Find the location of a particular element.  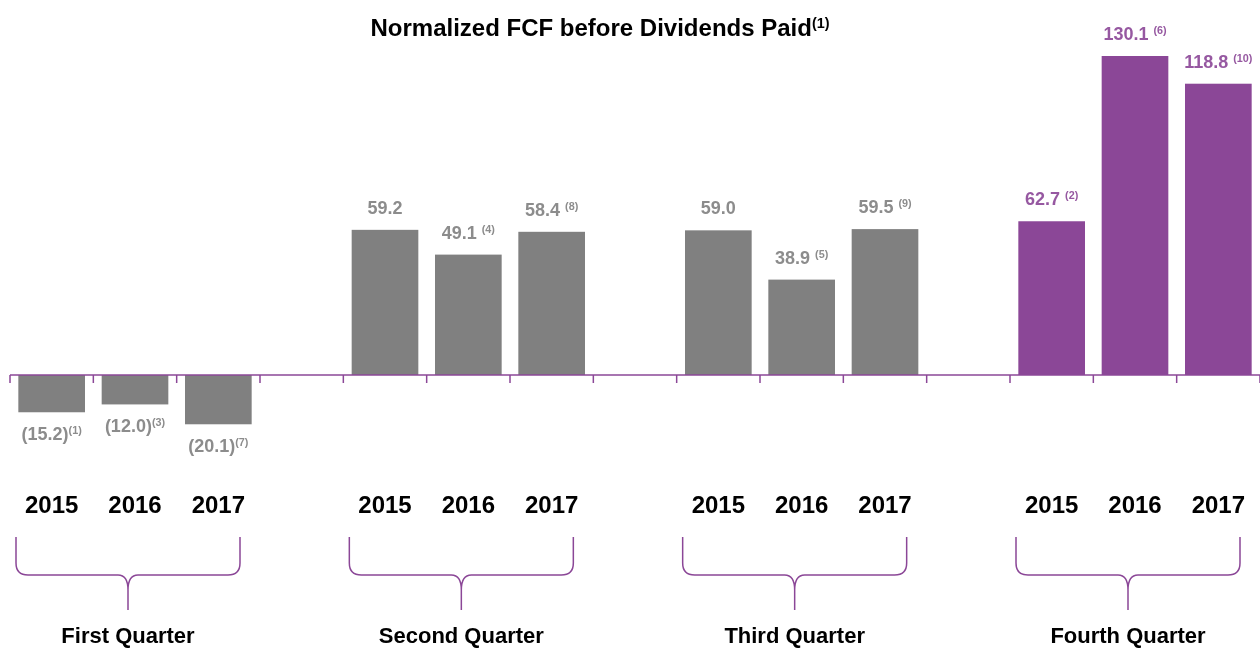

text: Third Quarter is located at coordinates (795, 635).